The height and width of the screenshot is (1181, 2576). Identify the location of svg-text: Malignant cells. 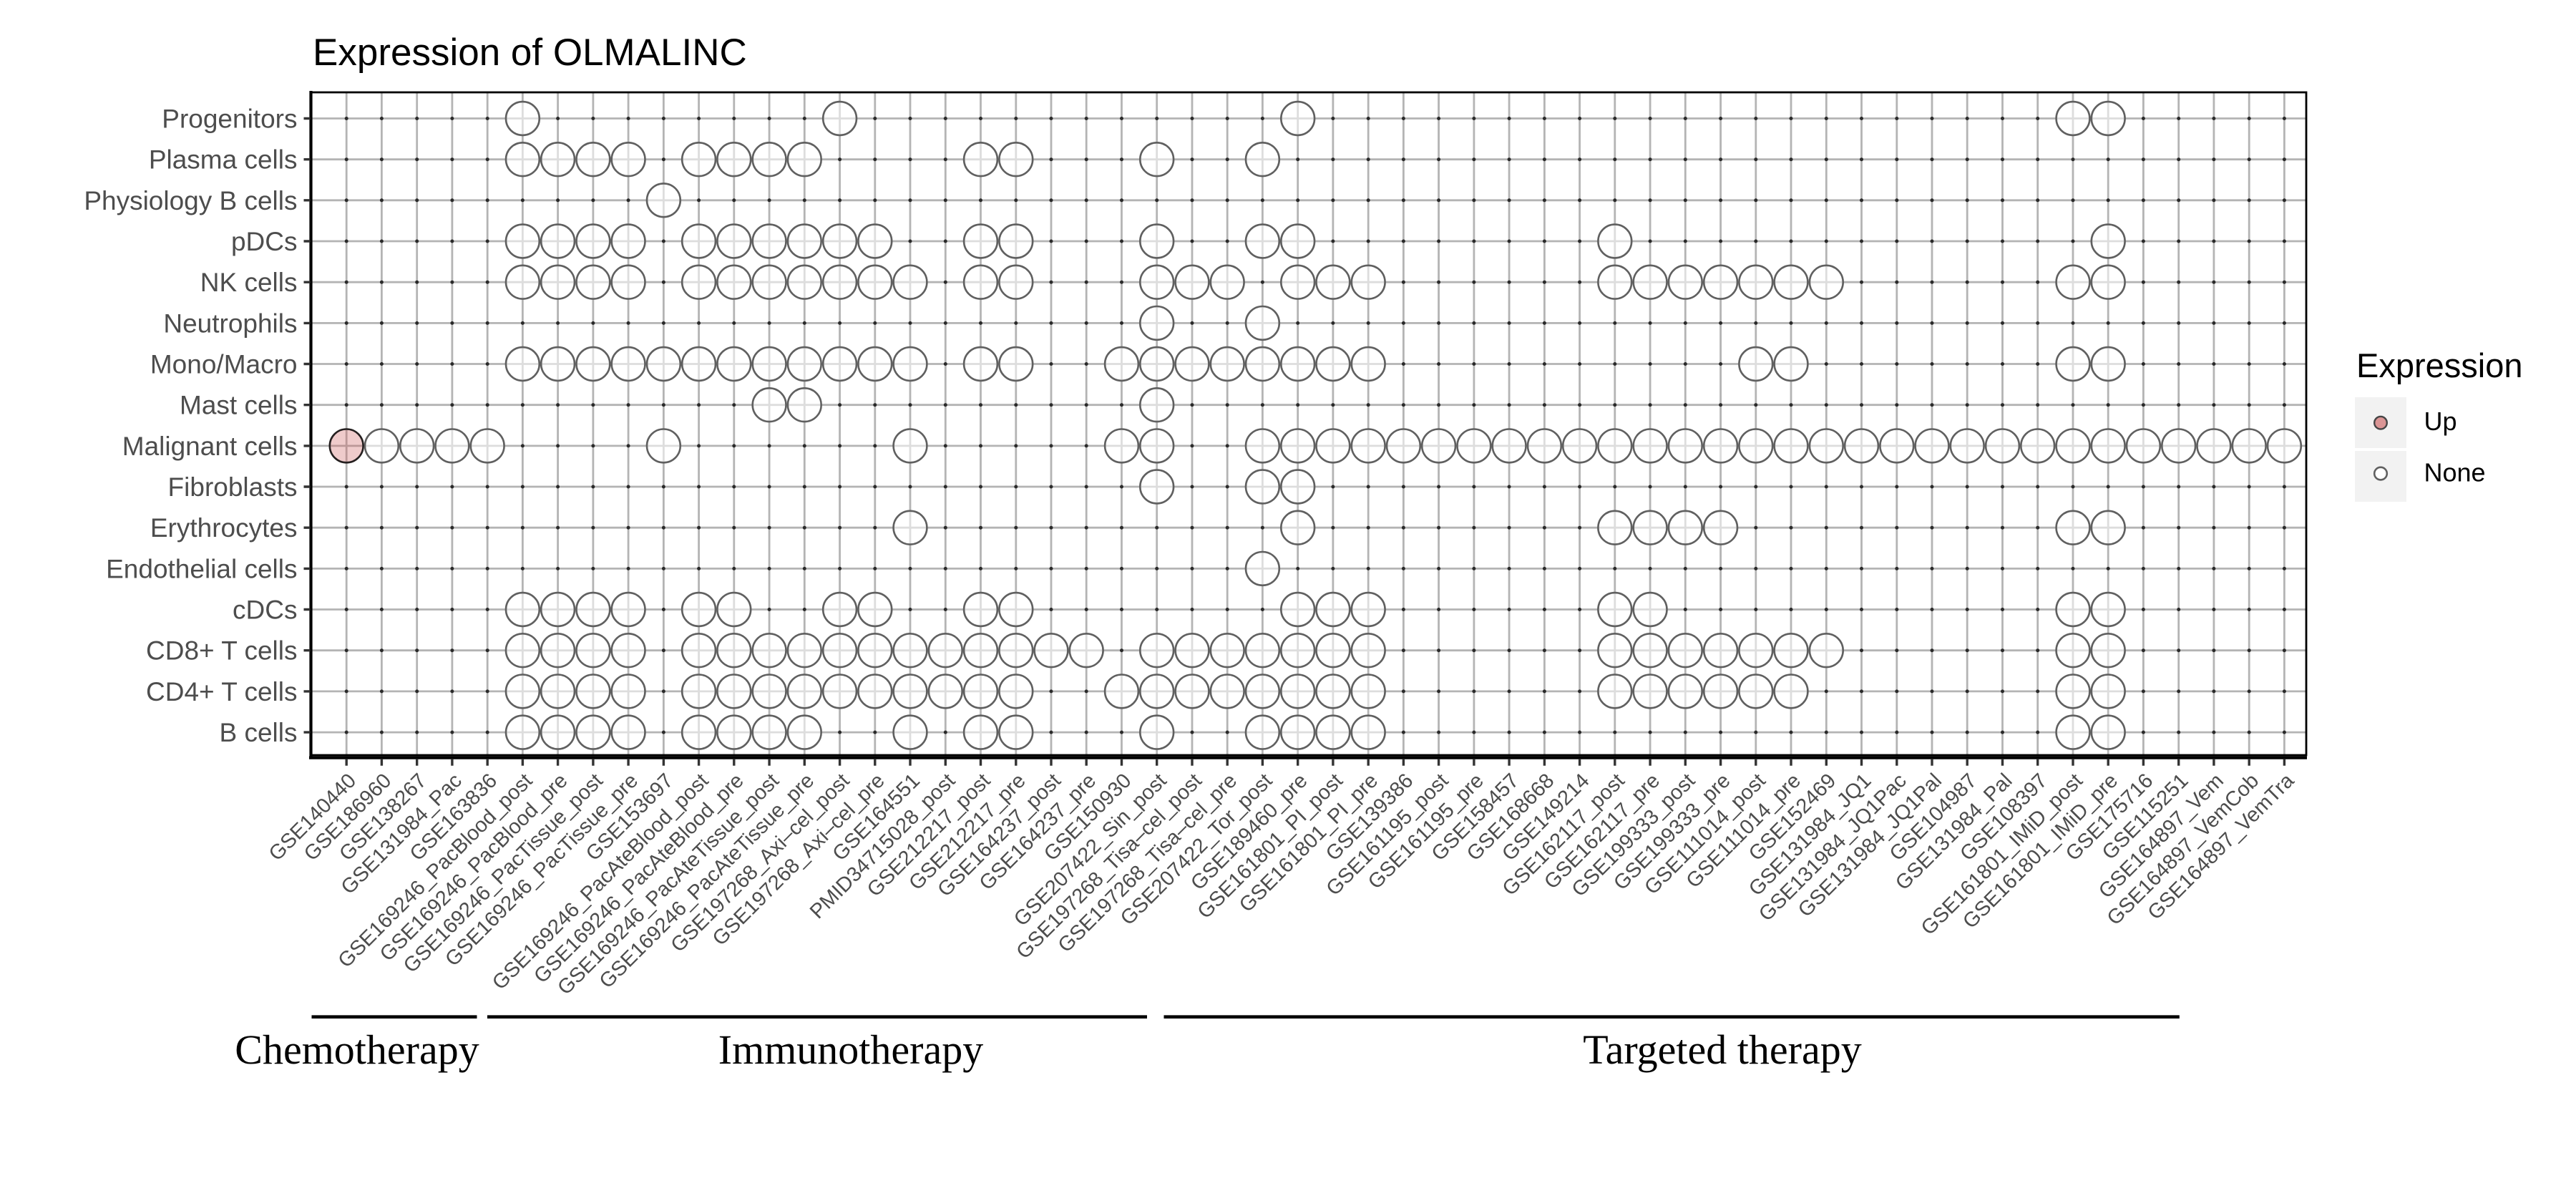
(210, 446).